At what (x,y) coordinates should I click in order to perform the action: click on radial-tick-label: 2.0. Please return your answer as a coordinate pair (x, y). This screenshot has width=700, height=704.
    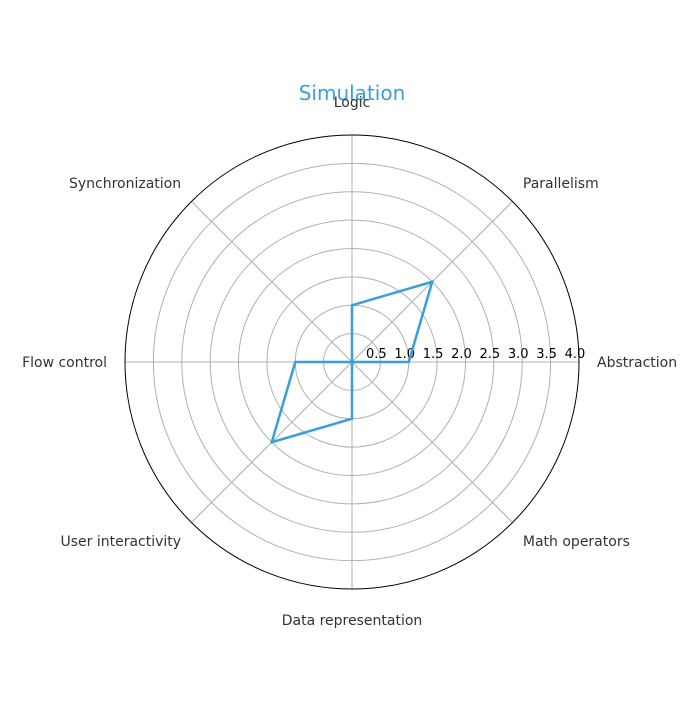
    Looking at the image, I should click on (461, 354).